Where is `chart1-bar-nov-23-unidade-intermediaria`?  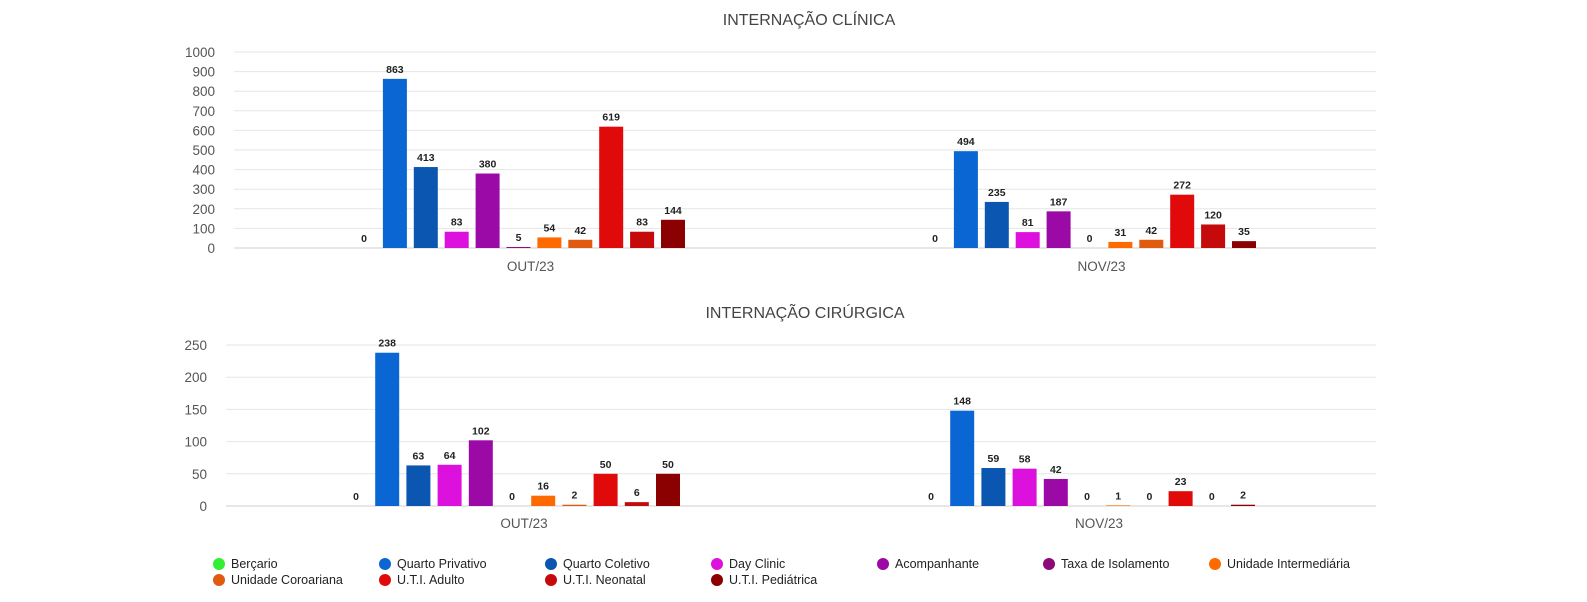
chart1-bar-nov-23-unidade-intermediaria is located at coordinates (1120, 244).